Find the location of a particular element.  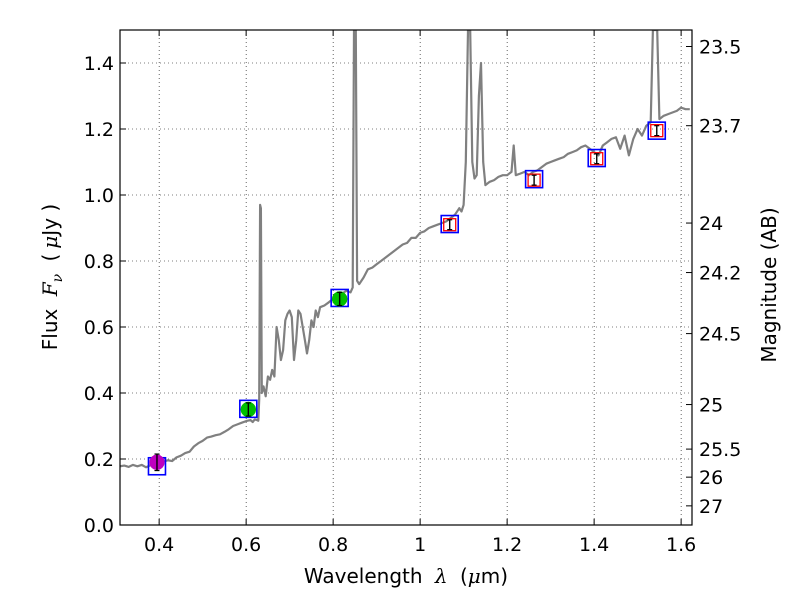

y-tick-label: 0.8 is located at coordinates (99, 262).